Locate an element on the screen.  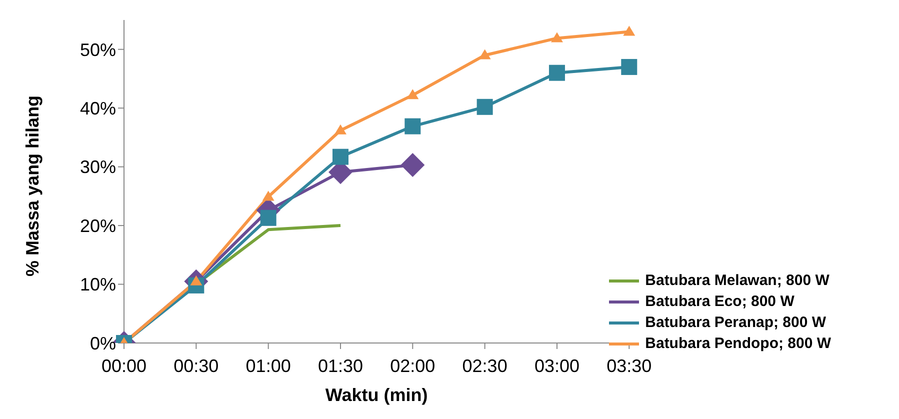
x-tick-label: 02:30 is located at coordinates (485, 366).